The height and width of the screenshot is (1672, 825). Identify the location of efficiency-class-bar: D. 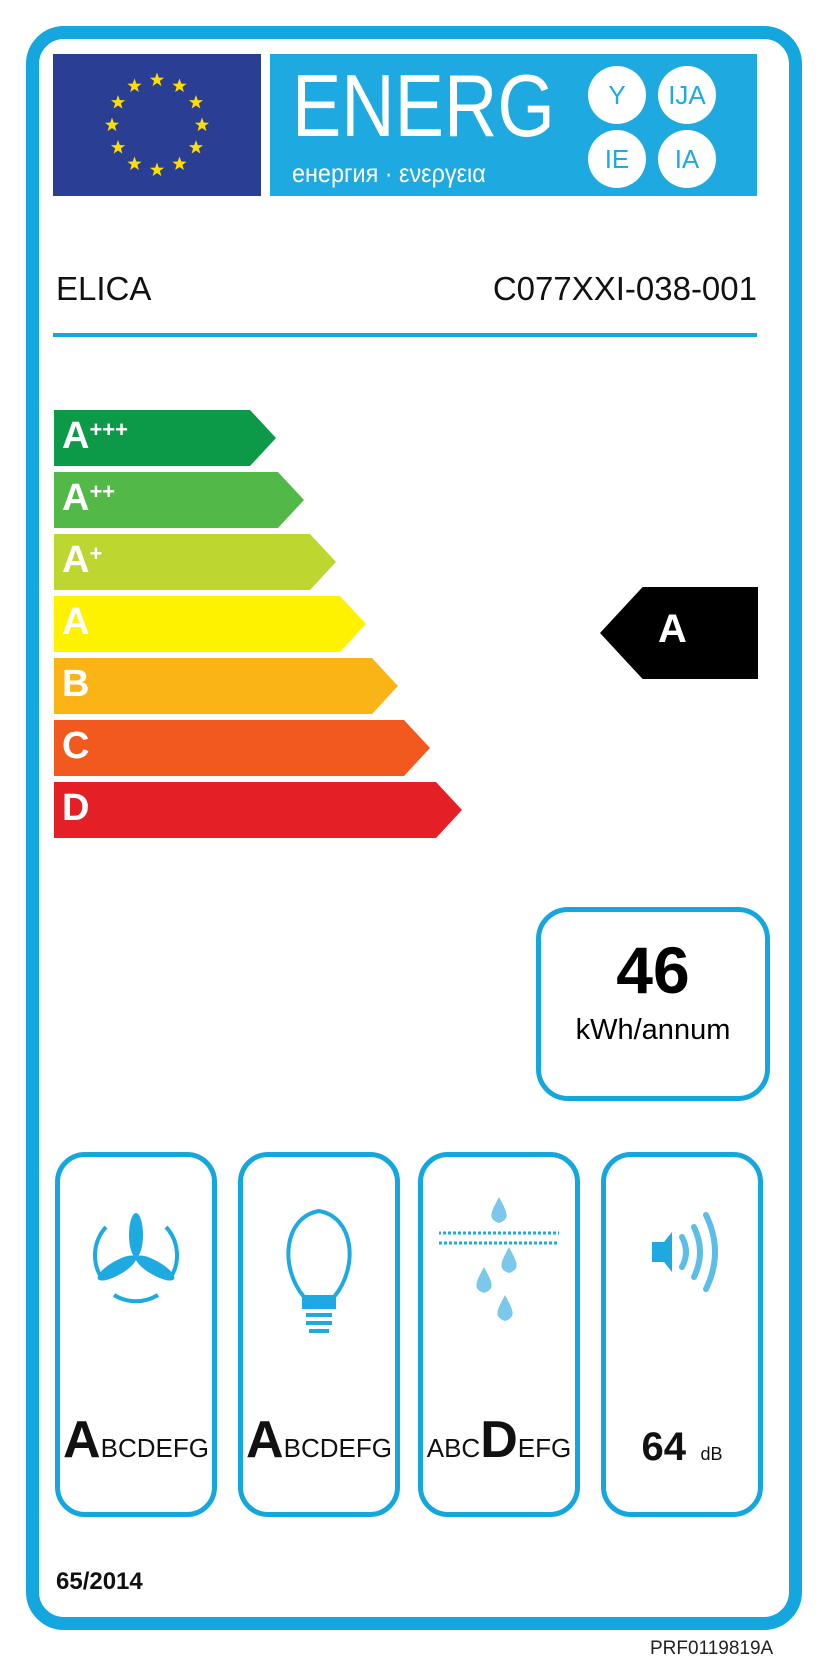
(258, 810).